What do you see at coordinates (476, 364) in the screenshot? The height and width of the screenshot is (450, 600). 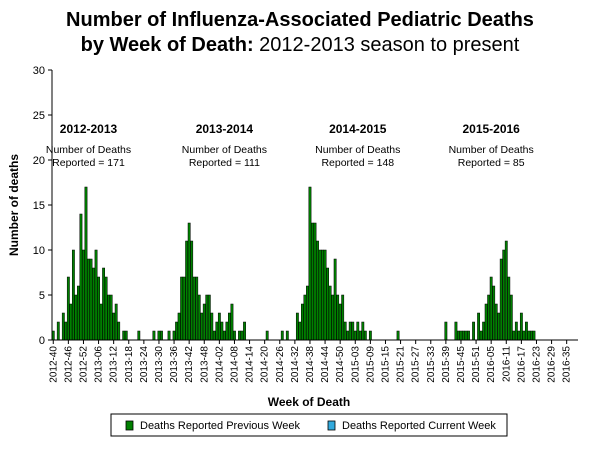 I see `x-tick-label: 2015-51` at bounding box center [476, 364].